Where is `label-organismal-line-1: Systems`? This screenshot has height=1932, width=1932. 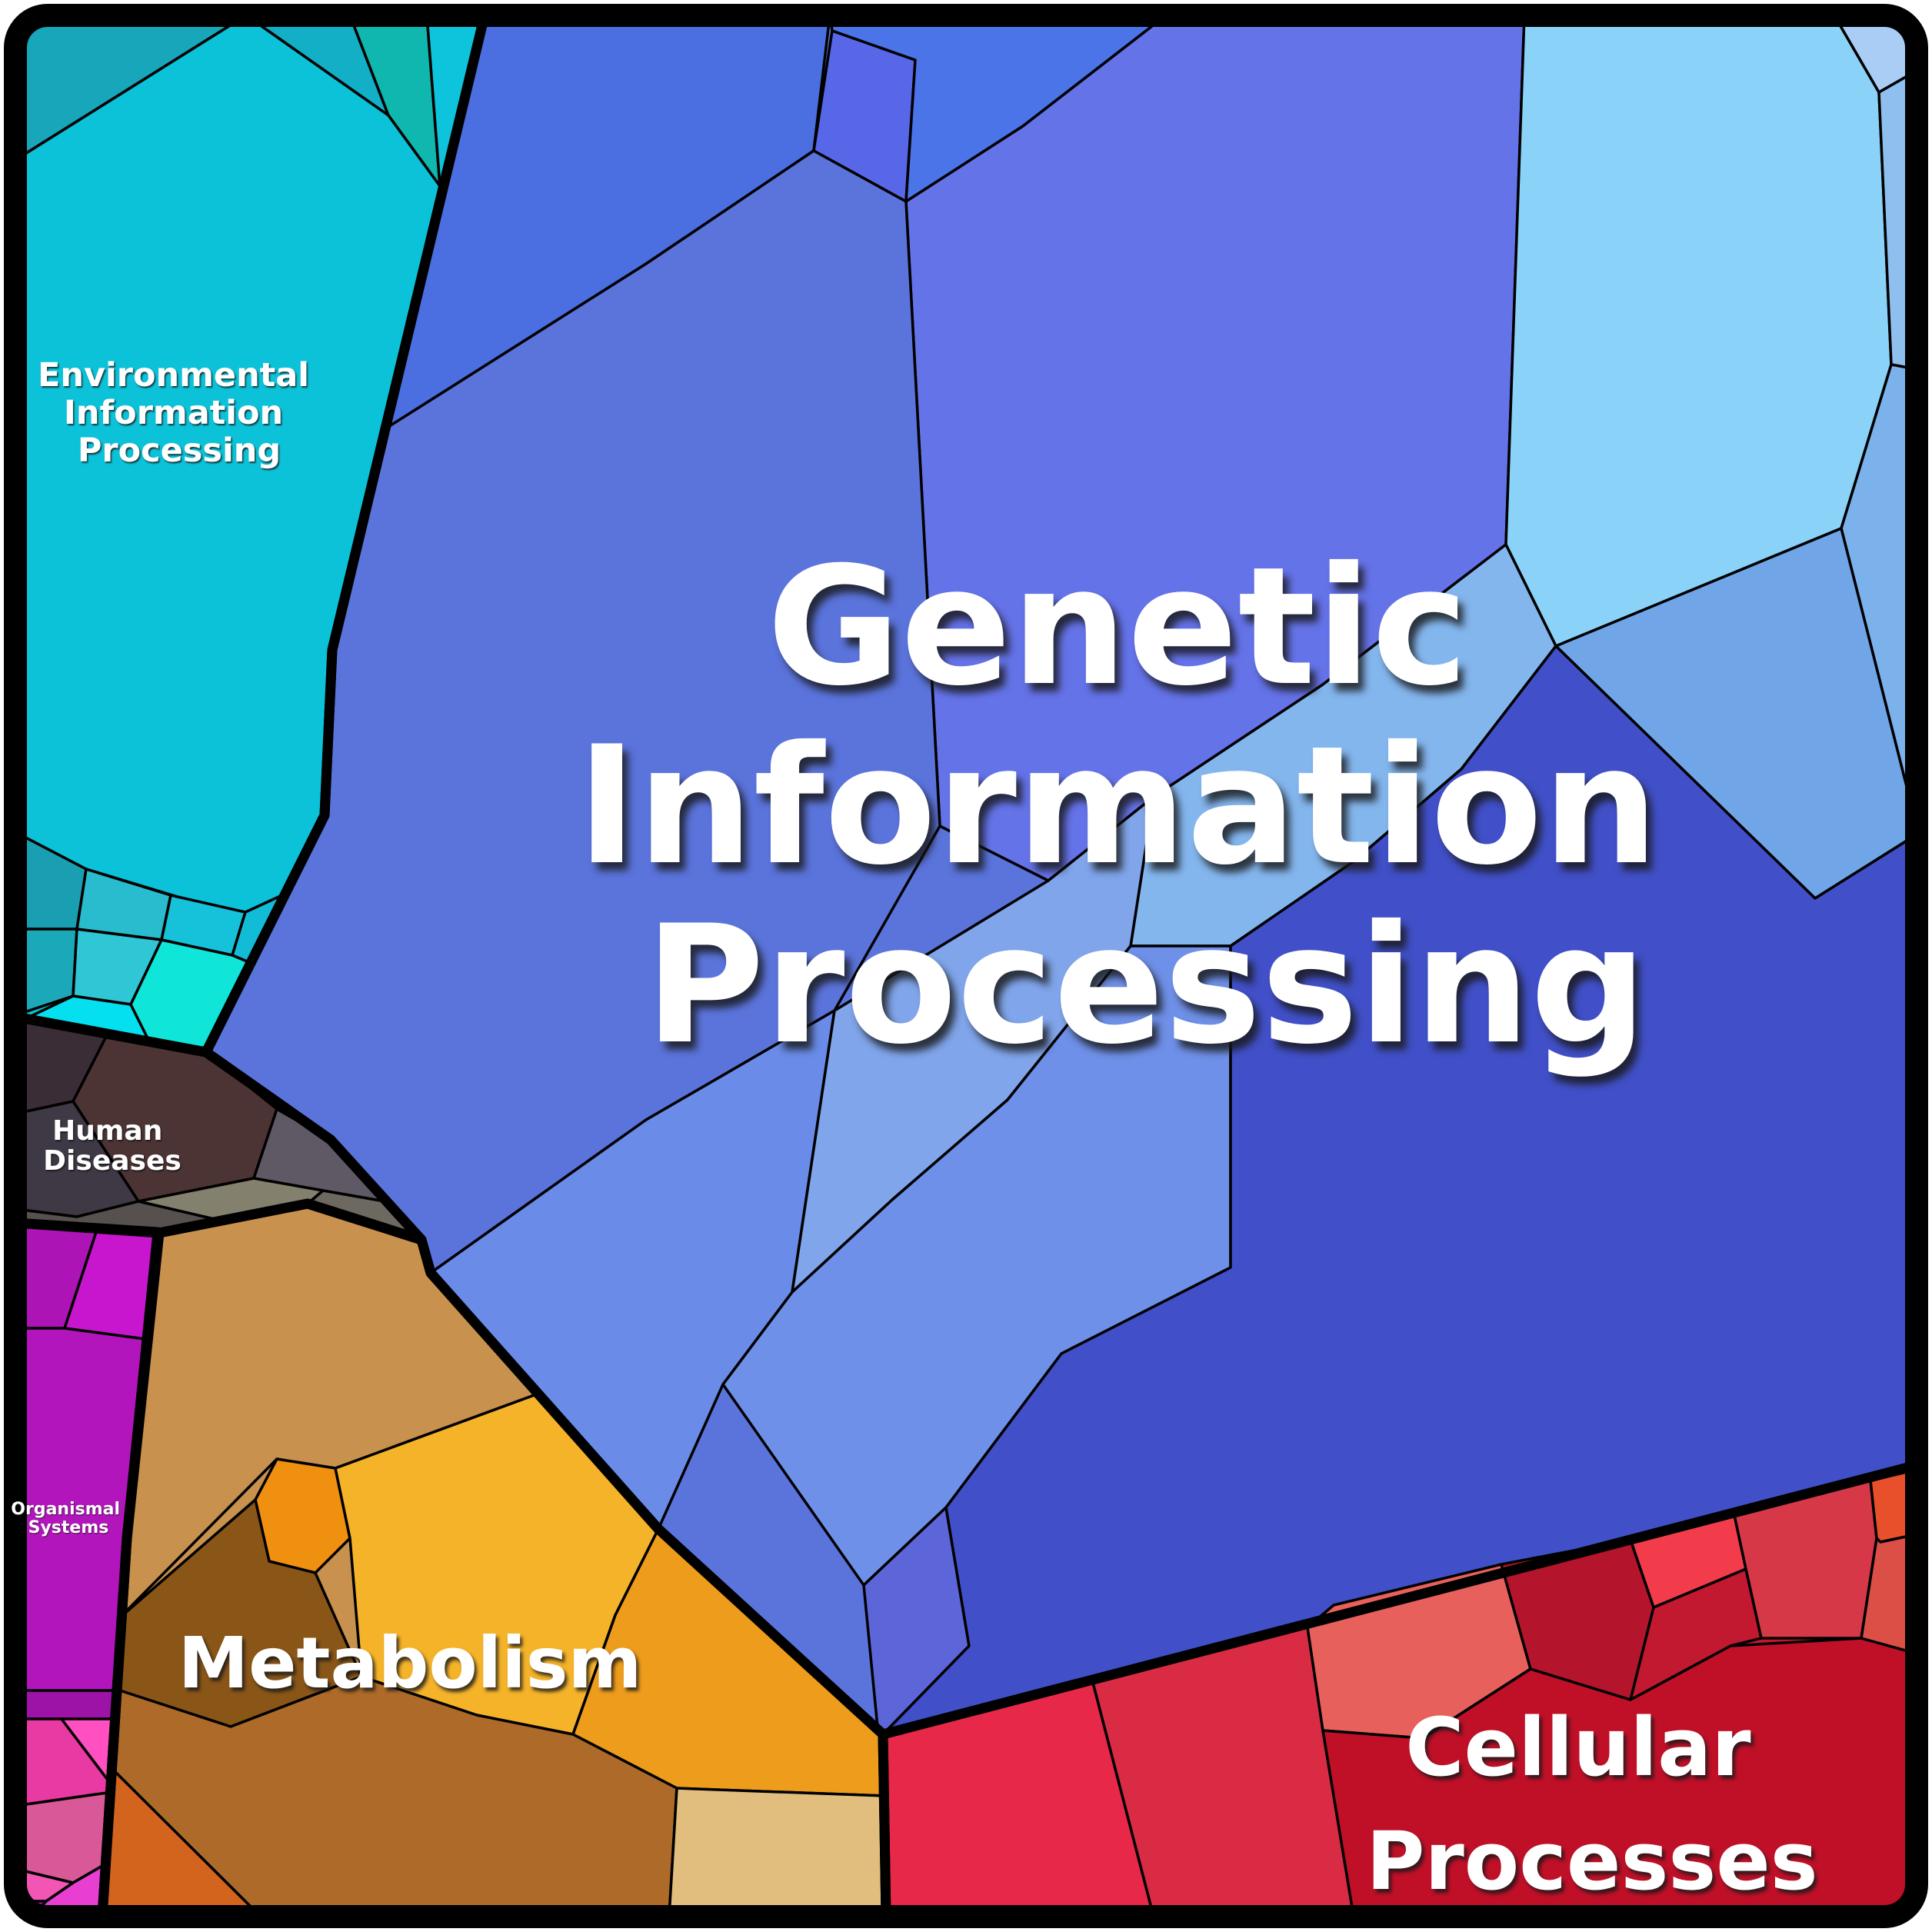 label-organismal-line-1: Systems is located at coordinates (68, 1527).